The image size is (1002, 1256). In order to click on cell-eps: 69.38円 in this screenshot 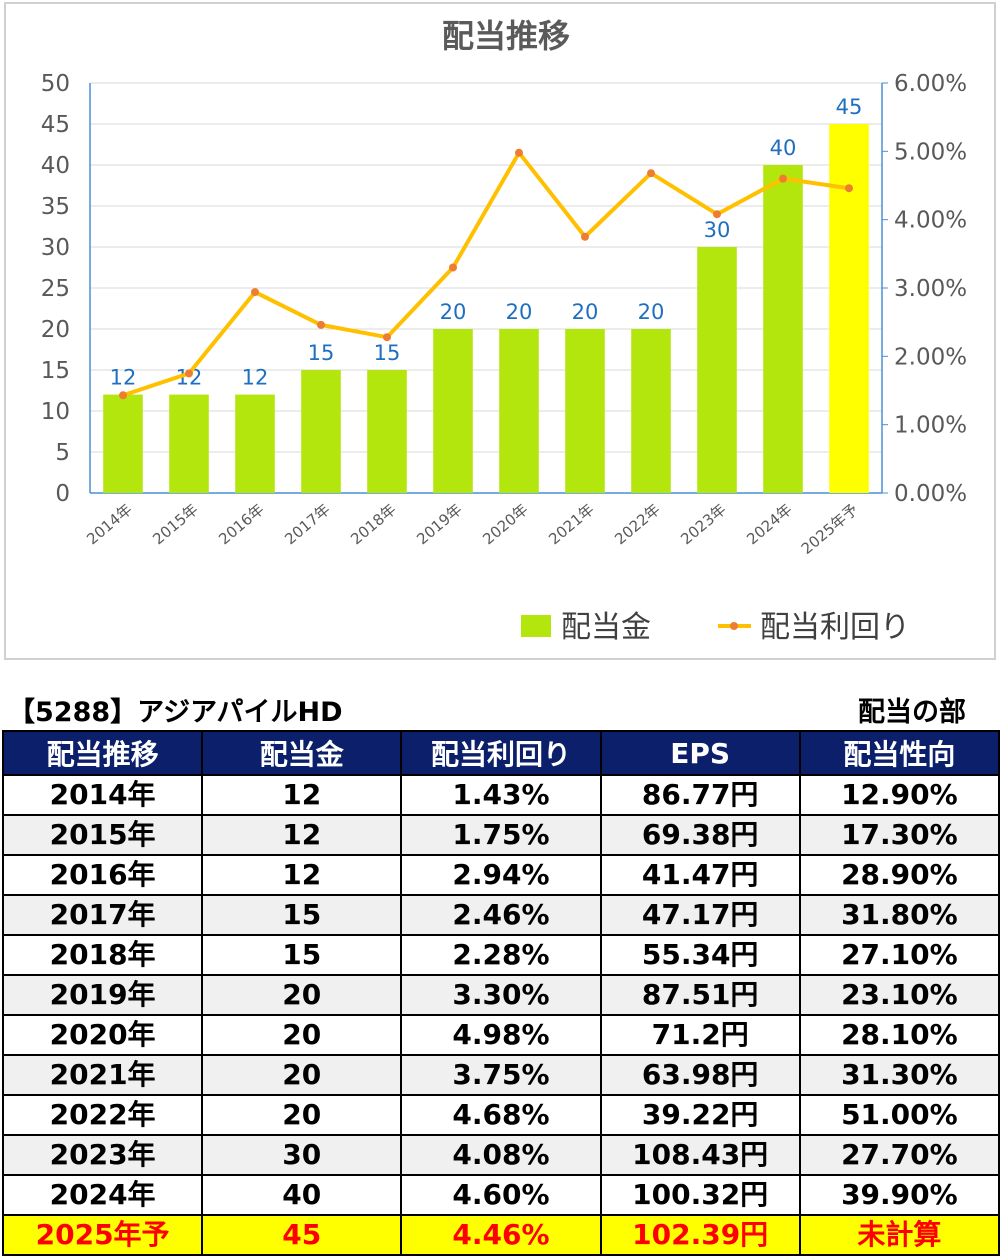, I will do `click(700, 835)`.